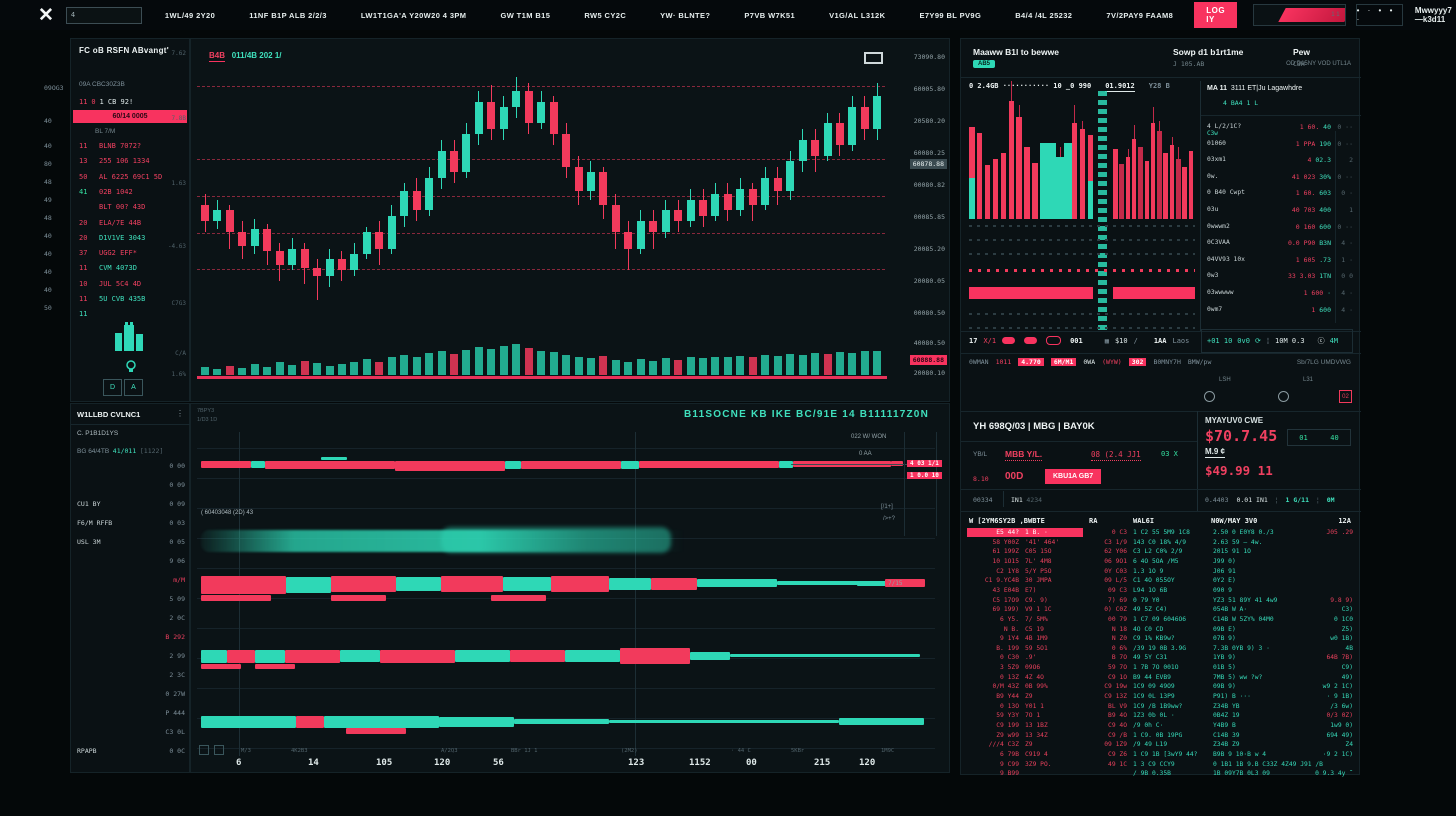 Image resolution: width=1456 pixels, height=816 pixels. I want to click on watchlist-row: 11, so click(132, 314).